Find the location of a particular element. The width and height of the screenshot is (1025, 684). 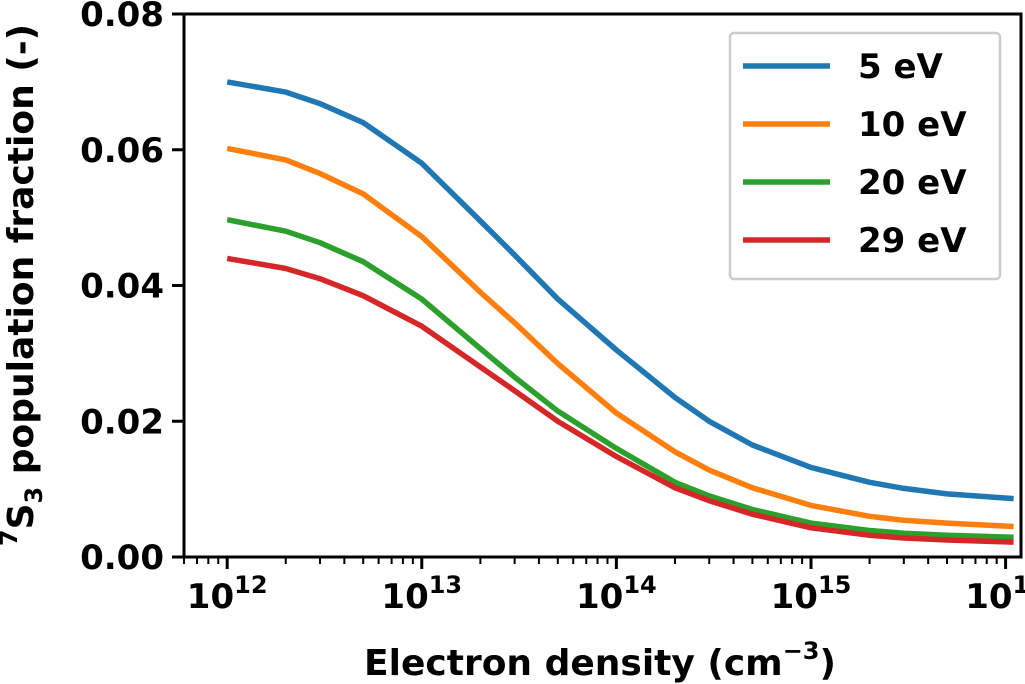

legend-box is located at coordinates (865, 156).